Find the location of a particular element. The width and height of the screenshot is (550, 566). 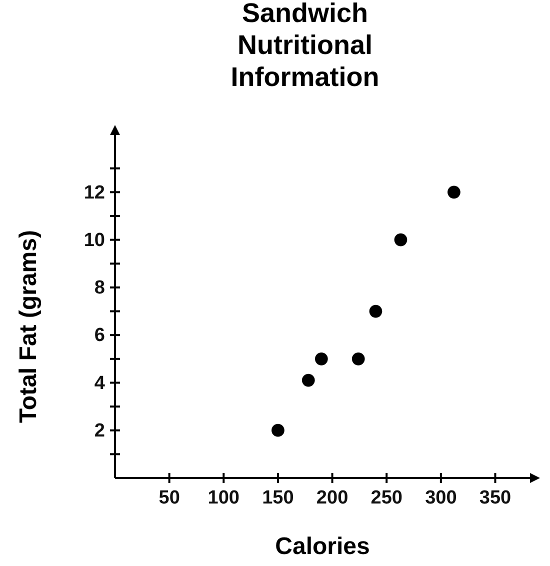

y-tick-label: 10 is located at coordinates (94, 240).